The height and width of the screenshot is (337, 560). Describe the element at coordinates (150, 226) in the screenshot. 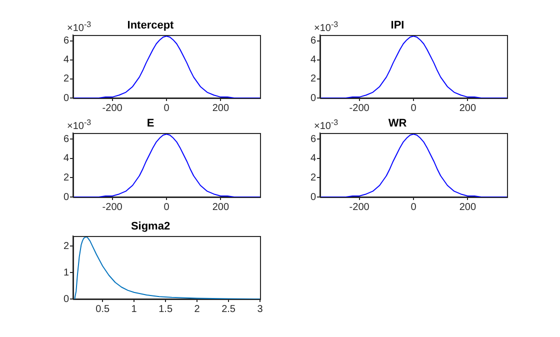

I see `chart-title: Sigma2` at that location.